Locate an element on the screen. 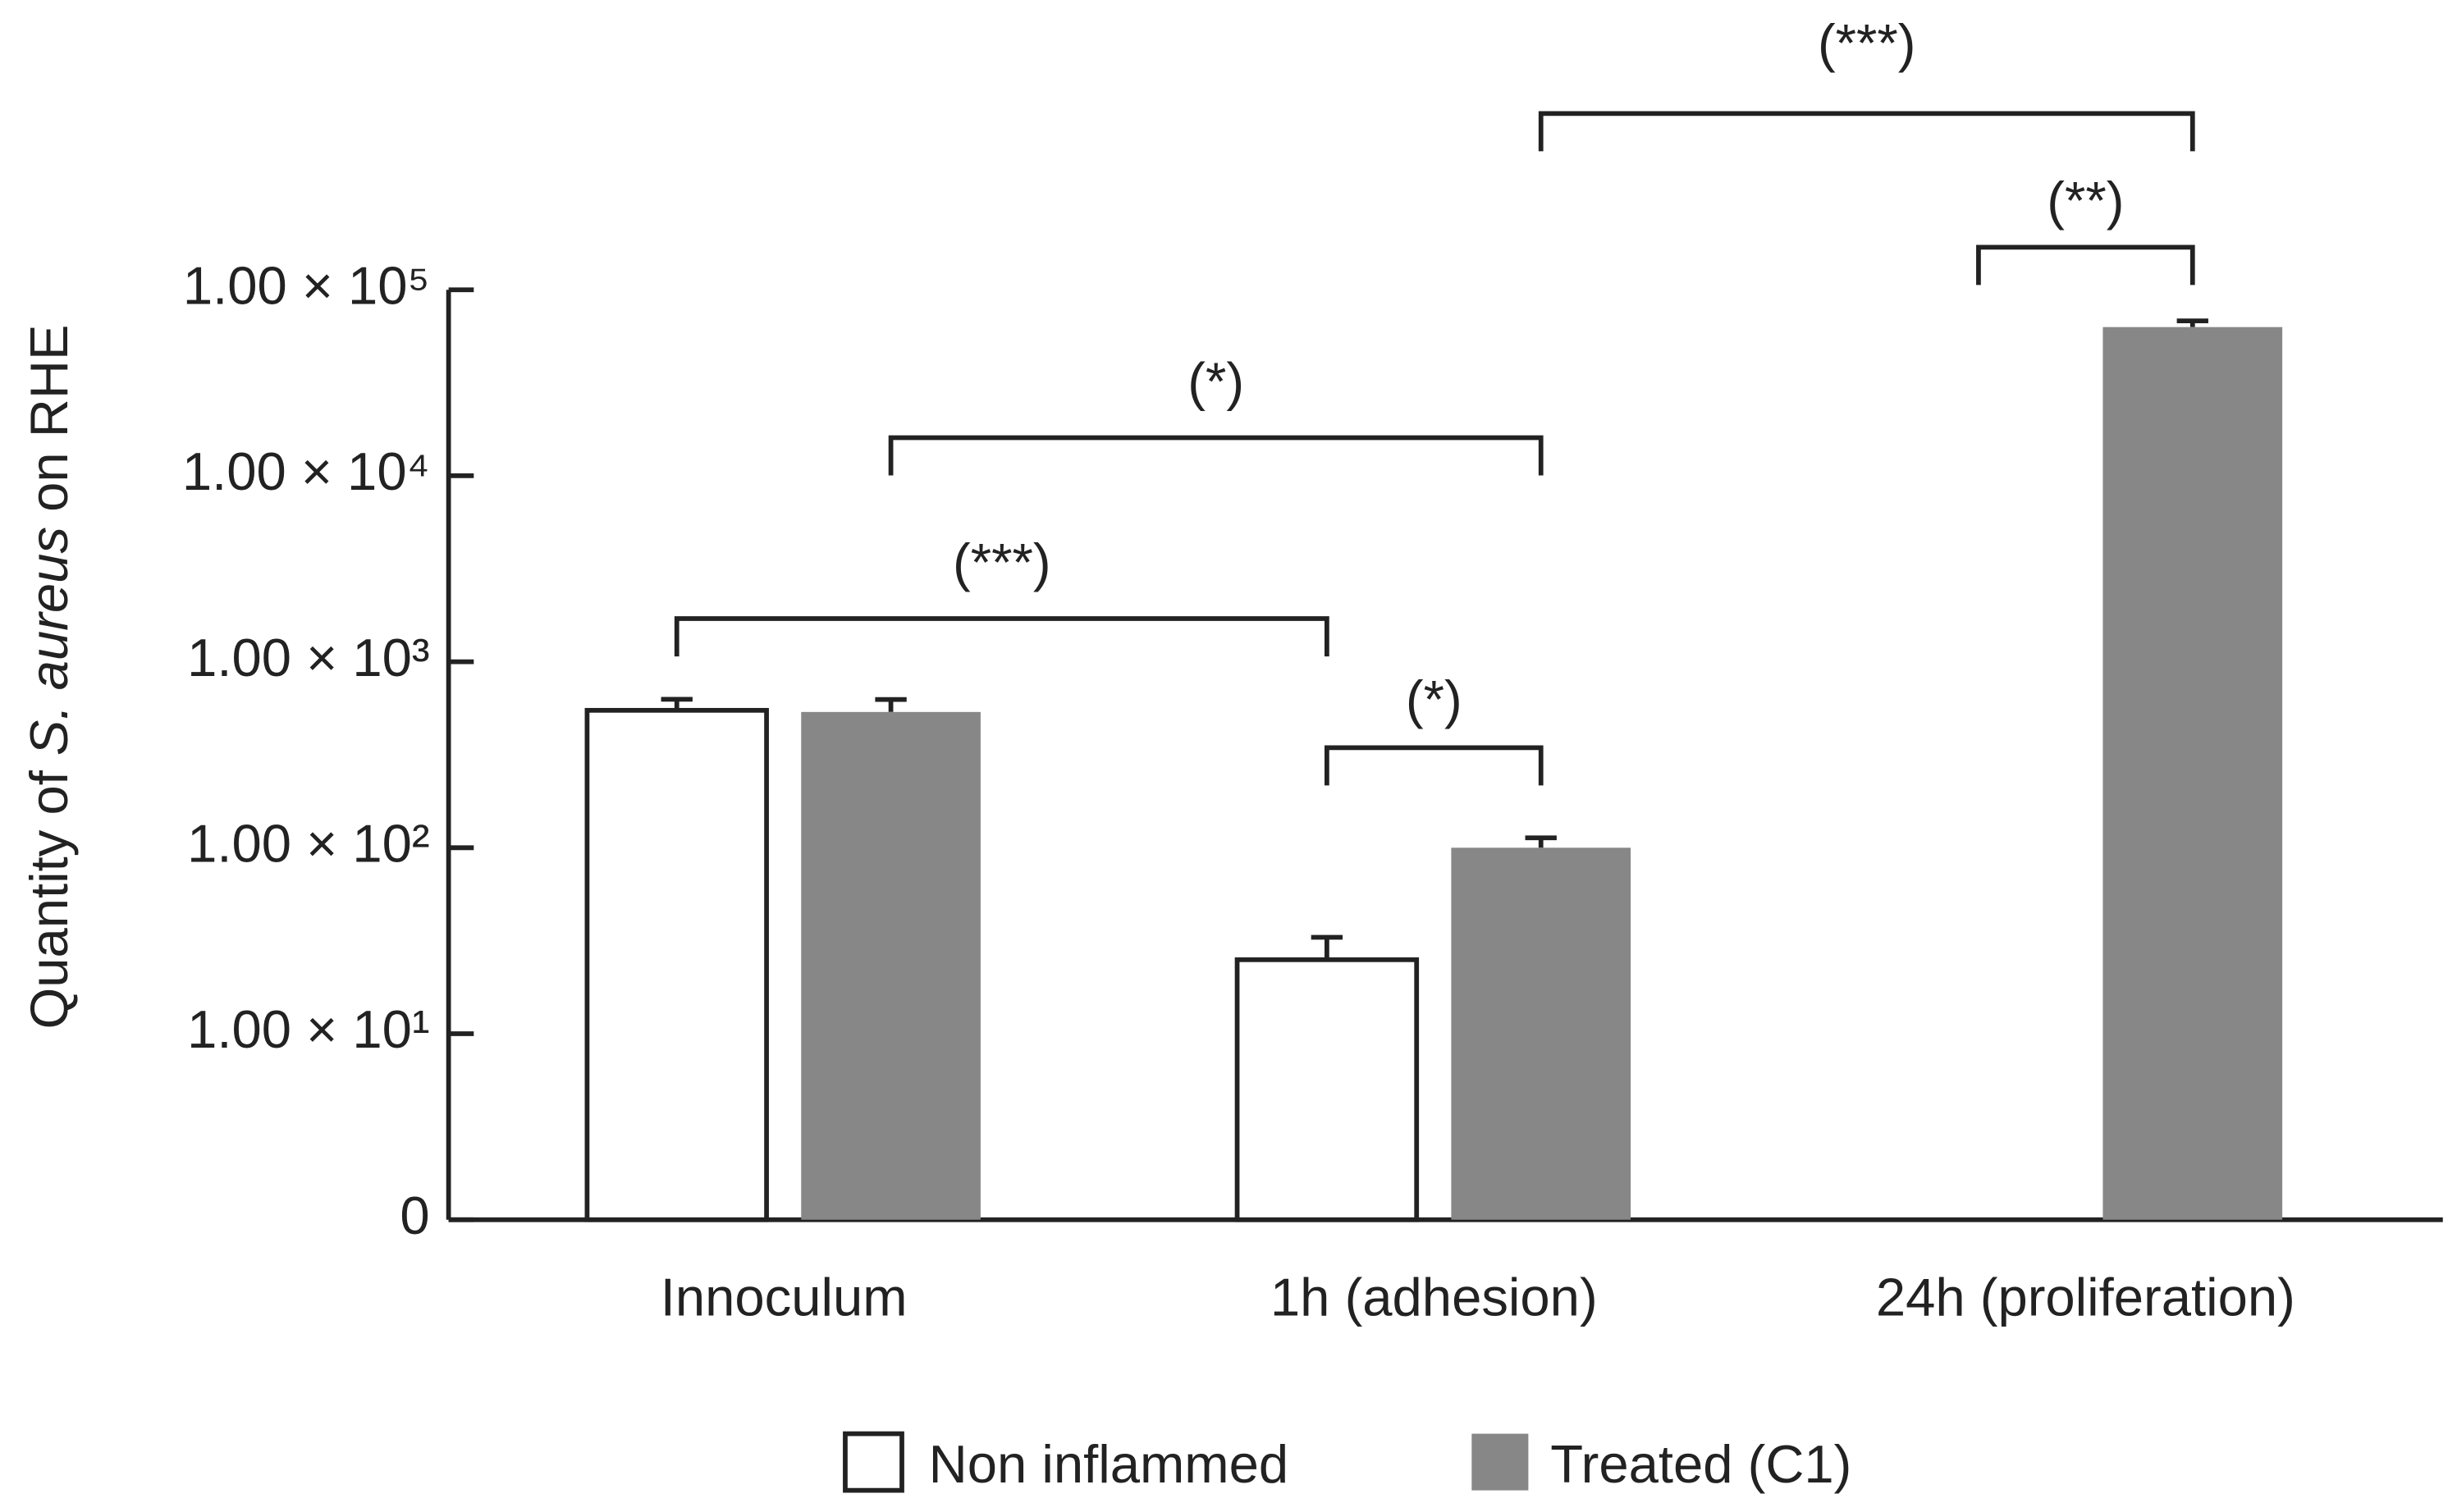  legend-label: Non inflammed is located at coordinates (1109, 1464).